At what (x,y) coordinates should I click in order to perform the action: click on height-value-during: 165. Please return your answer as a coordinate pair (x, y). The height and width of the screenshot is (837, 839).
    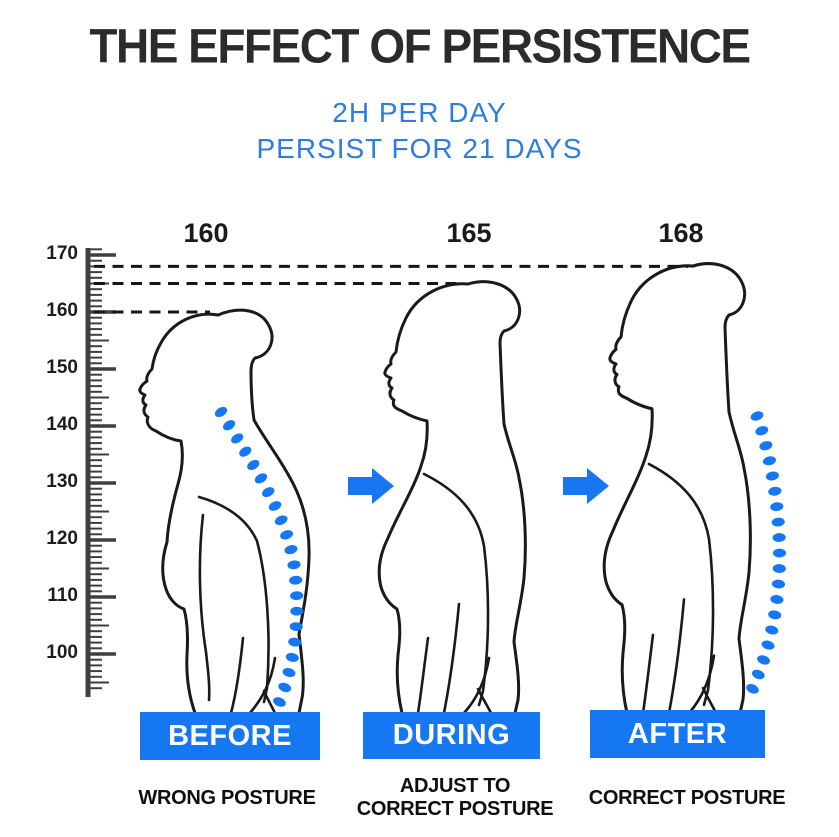
    Looking at the image, I should click on (469, 233).